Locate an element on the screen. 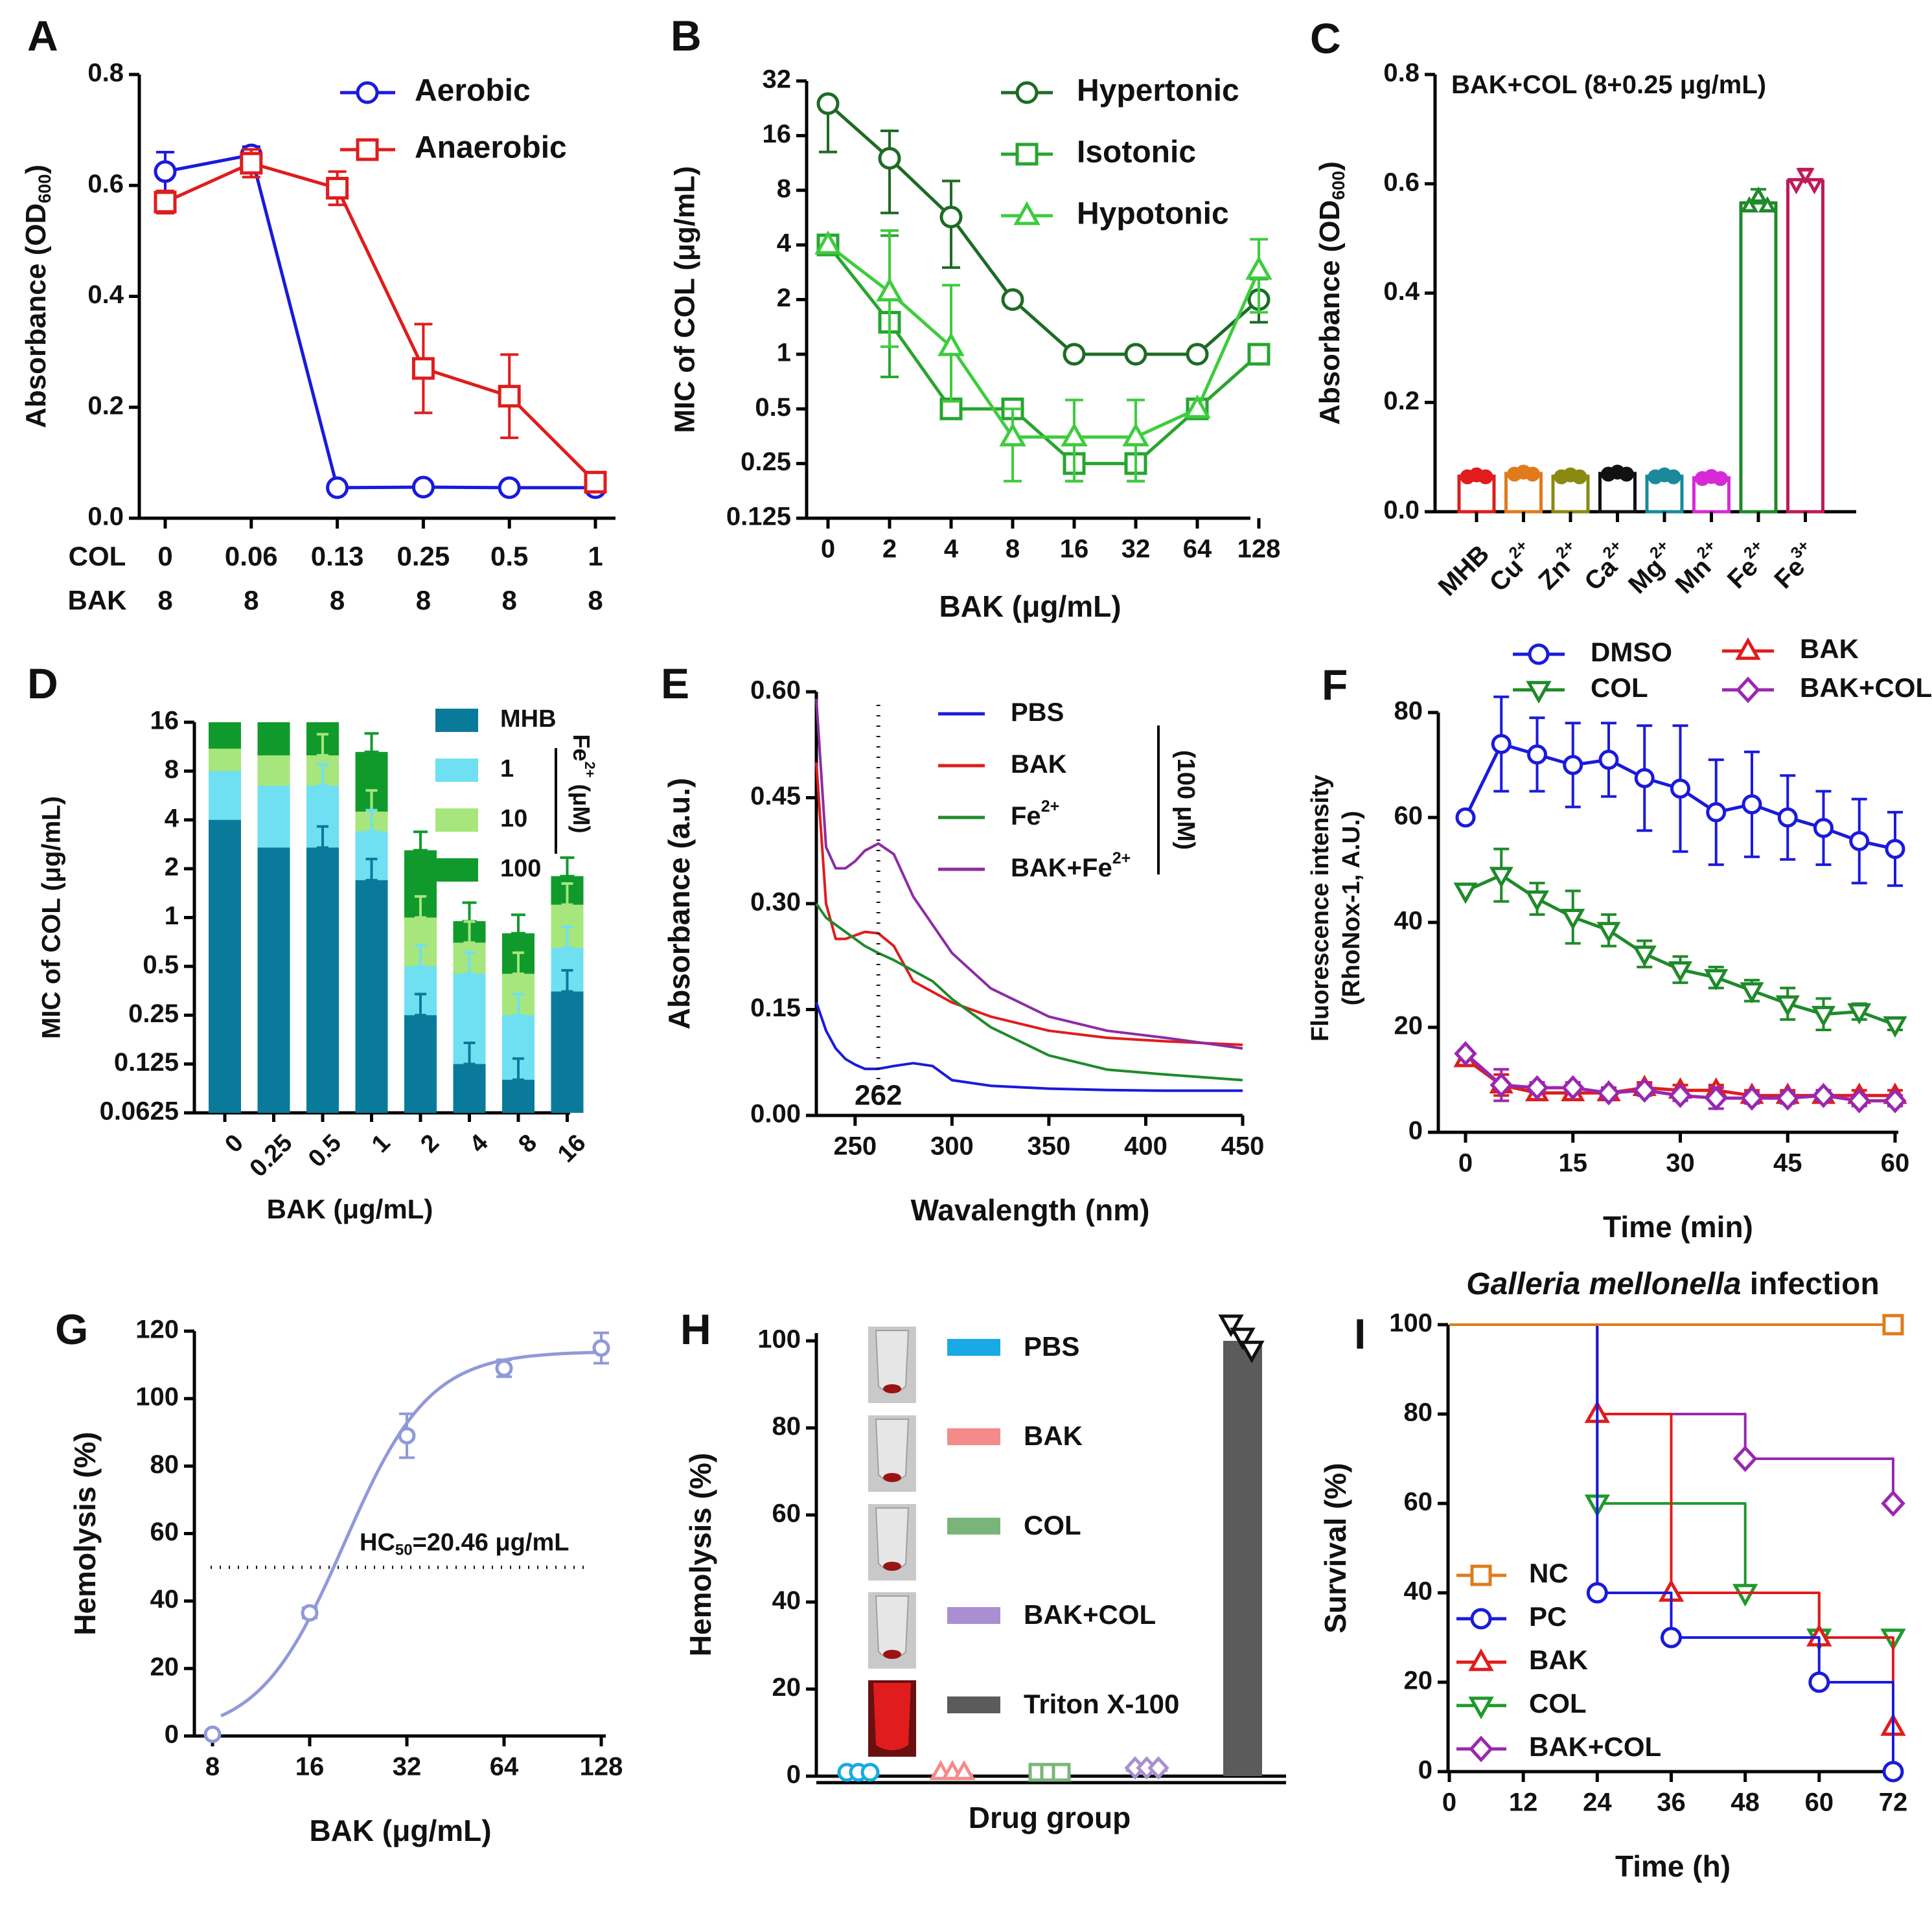 The width and height of the screenshot is (1932, 1907). panelH-legend-swatch is located at coordinates (973, 1705).